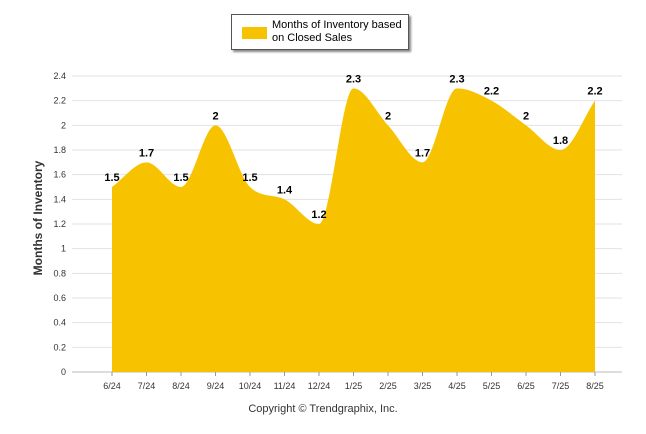  I want to click on data-label: 1.4, so click(285, 190).